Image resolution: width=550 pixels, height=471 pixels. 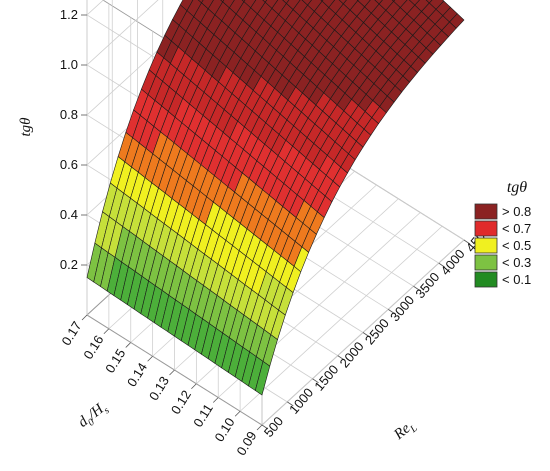 I want to click on y-tick-label: 0.12, so click(x=181, y=401).